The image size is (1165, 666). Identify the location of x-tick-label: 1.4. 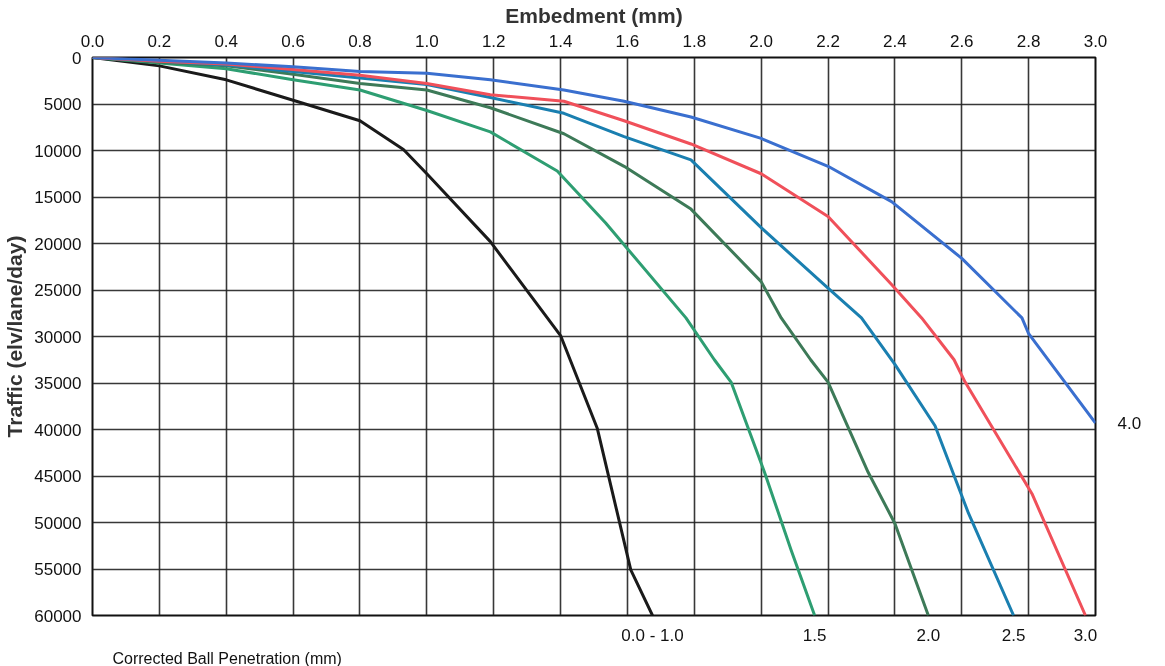
(560, 41).